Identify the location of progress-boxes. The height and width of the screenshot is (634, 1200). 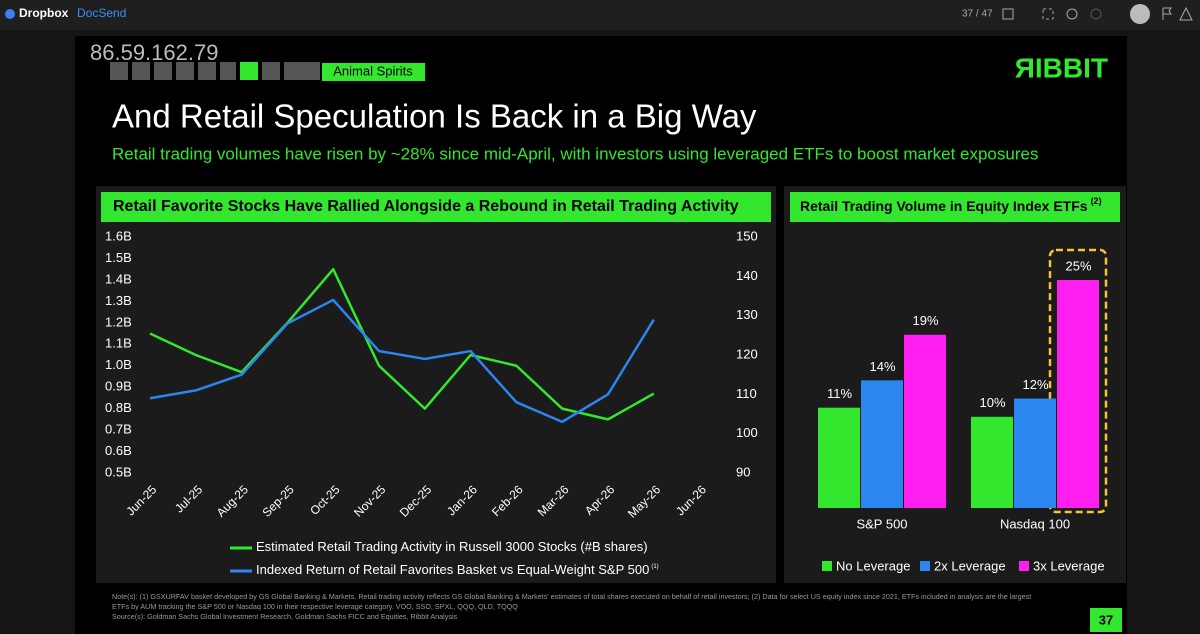
(215, 71).